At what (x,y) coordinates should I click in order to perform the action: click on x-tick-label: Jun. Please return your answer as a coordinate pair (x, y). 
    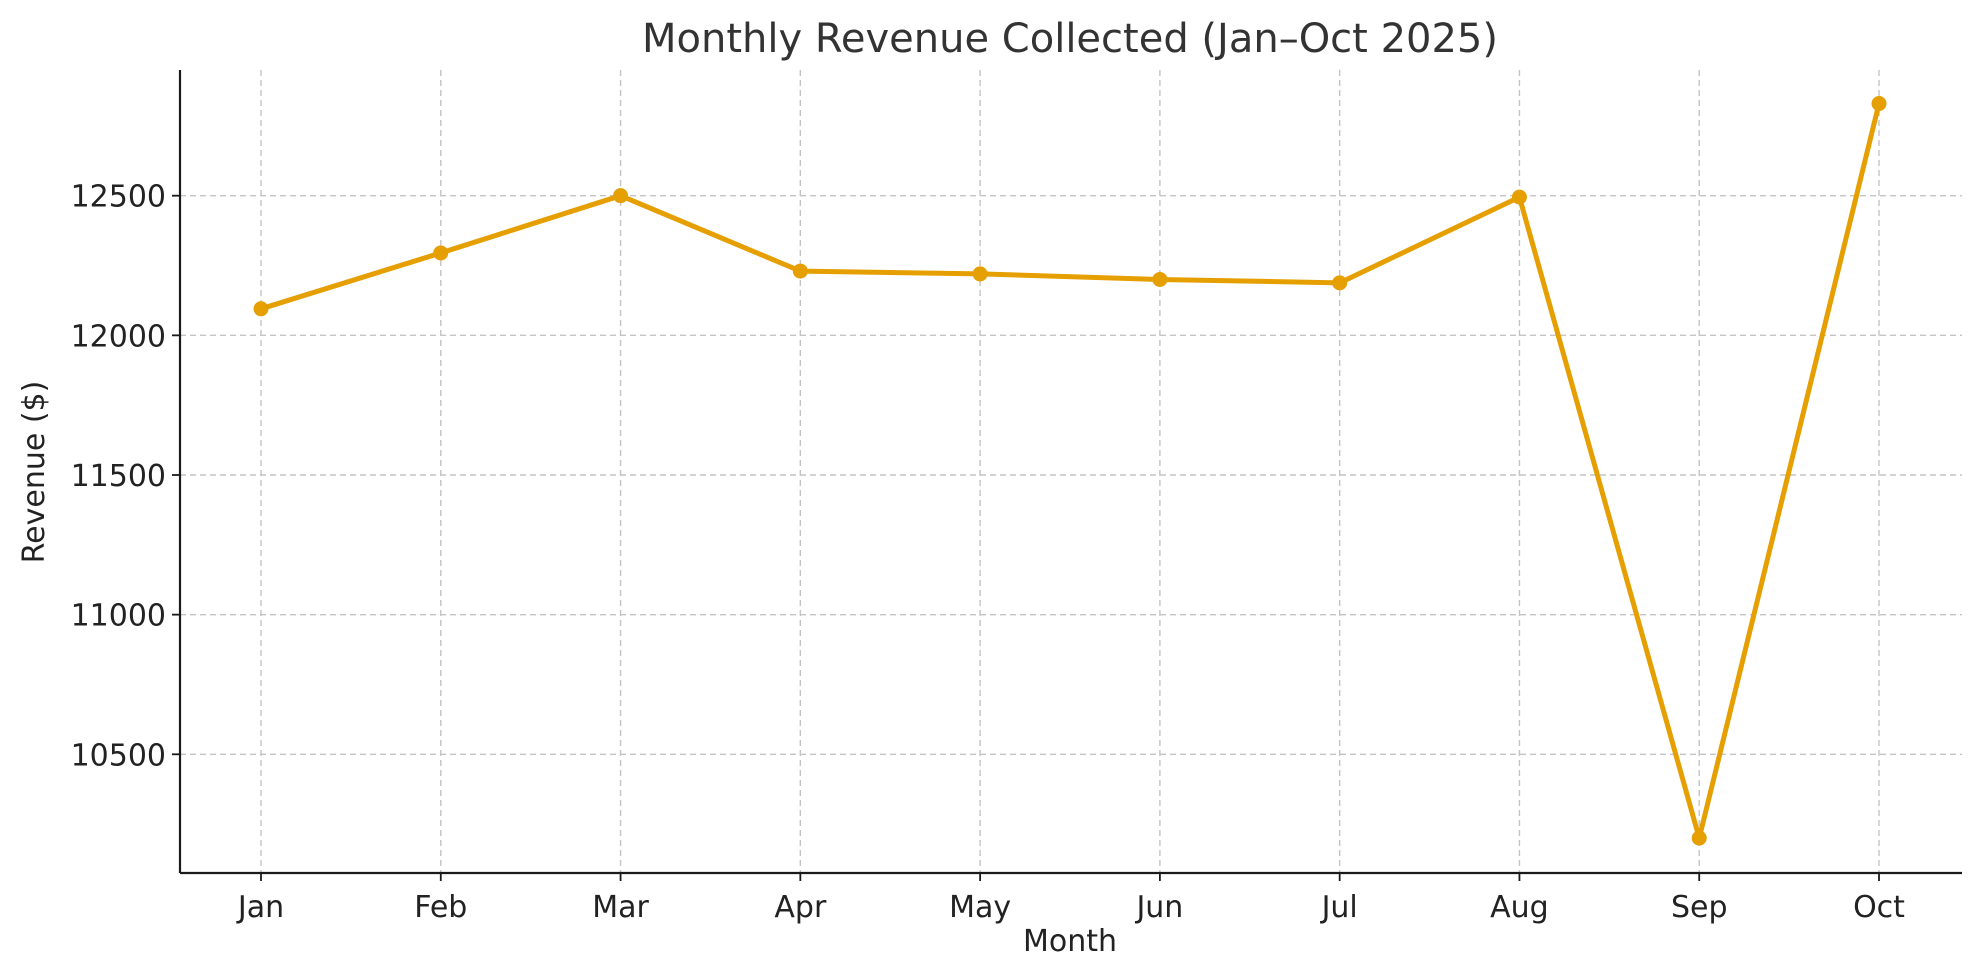
    Looking at the image, I should click on (1158, 907).